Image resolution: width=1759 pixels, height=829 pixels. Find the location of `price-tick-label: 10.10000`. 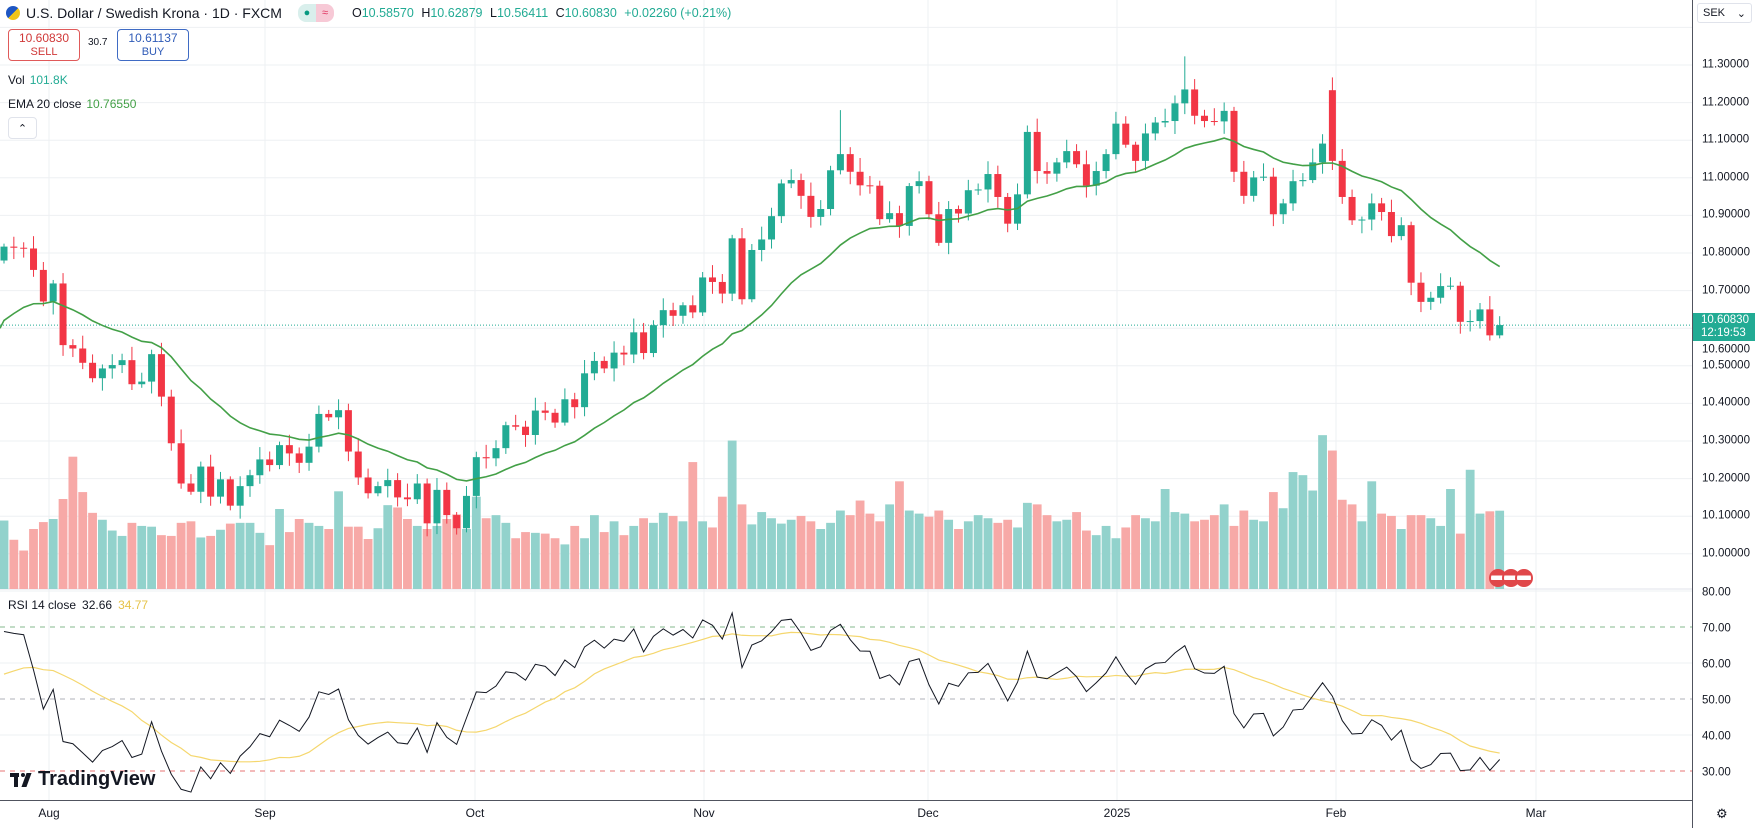

price-tick-label: 10.10000 is located at coordinates (1726, 515).